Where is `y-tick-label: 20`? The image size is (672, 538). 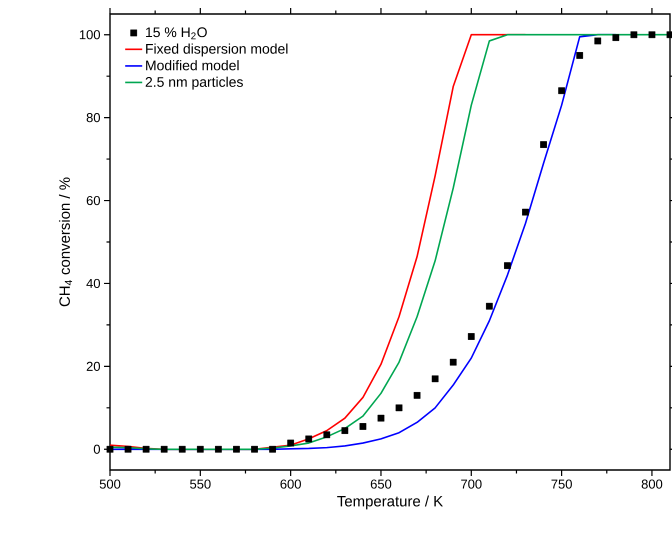
y-tick-label: 20 is located at coordinates (93, 366).